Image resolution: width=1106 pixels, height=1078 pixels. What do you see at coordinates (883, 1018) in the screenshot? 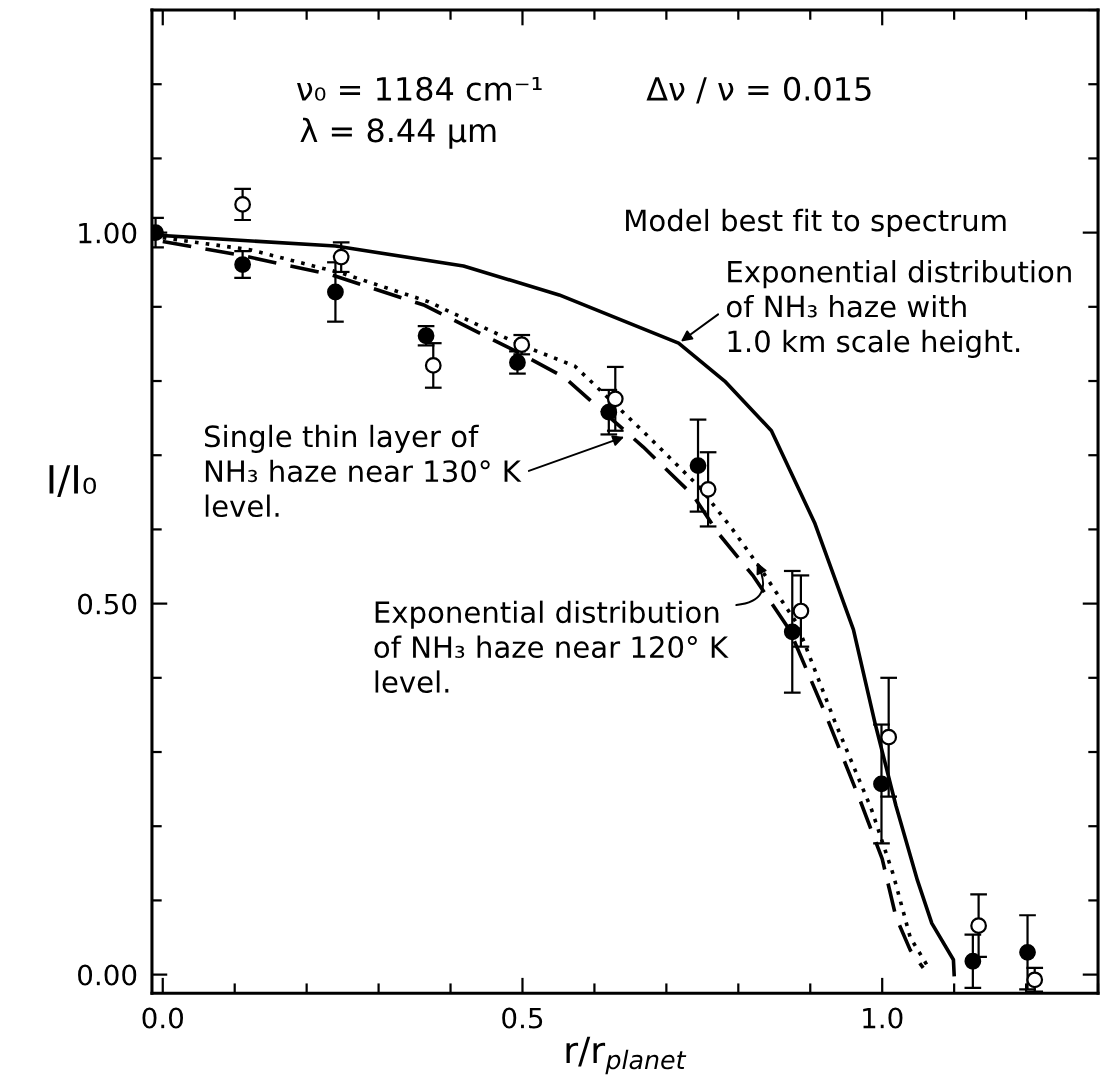
I see `x-tick-label: 1.0` at bounding box center [883, 1018].